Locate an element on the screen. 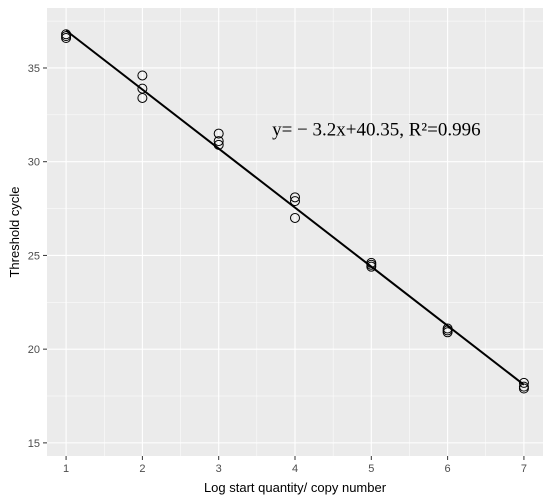  x-axis-title: Log start quantity/ copy number is located at coordinates (295, 487).